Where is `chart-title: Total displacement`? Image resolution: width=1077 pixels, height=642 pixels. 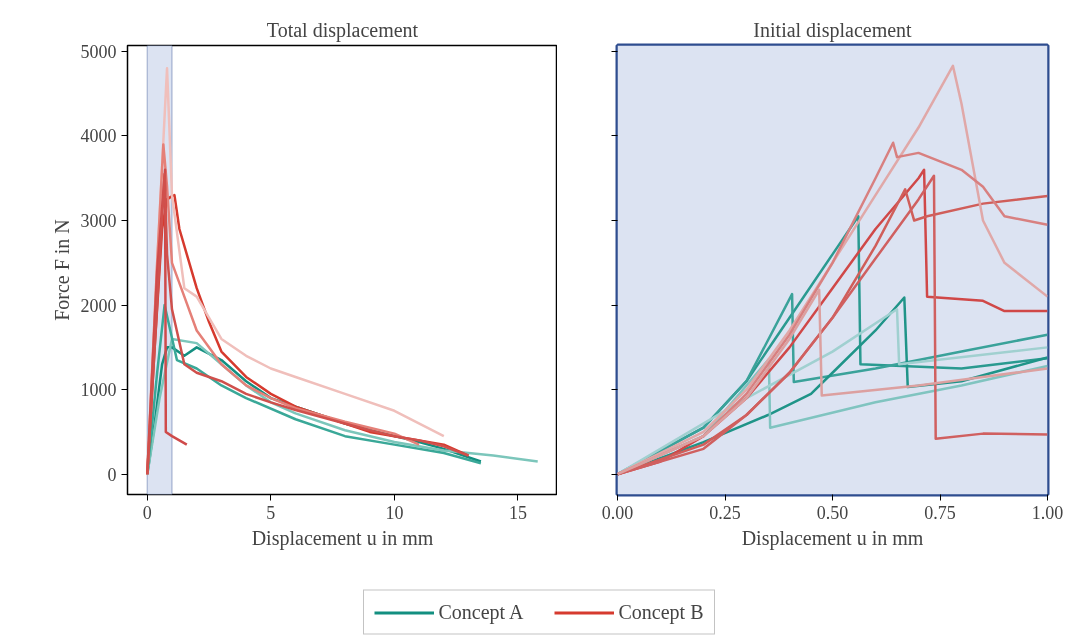
chart-title: Total displacement is located at coordinates (342, 30).